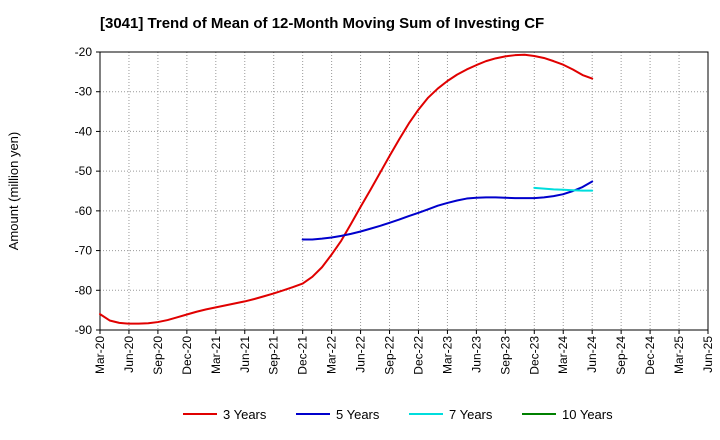 The height and width of the screenshot is (440, 720). What do you see at coordinates (621, 355) in the screenshot?
I see `x-tick-label: Sep-24` at bounding box center [621, 355].